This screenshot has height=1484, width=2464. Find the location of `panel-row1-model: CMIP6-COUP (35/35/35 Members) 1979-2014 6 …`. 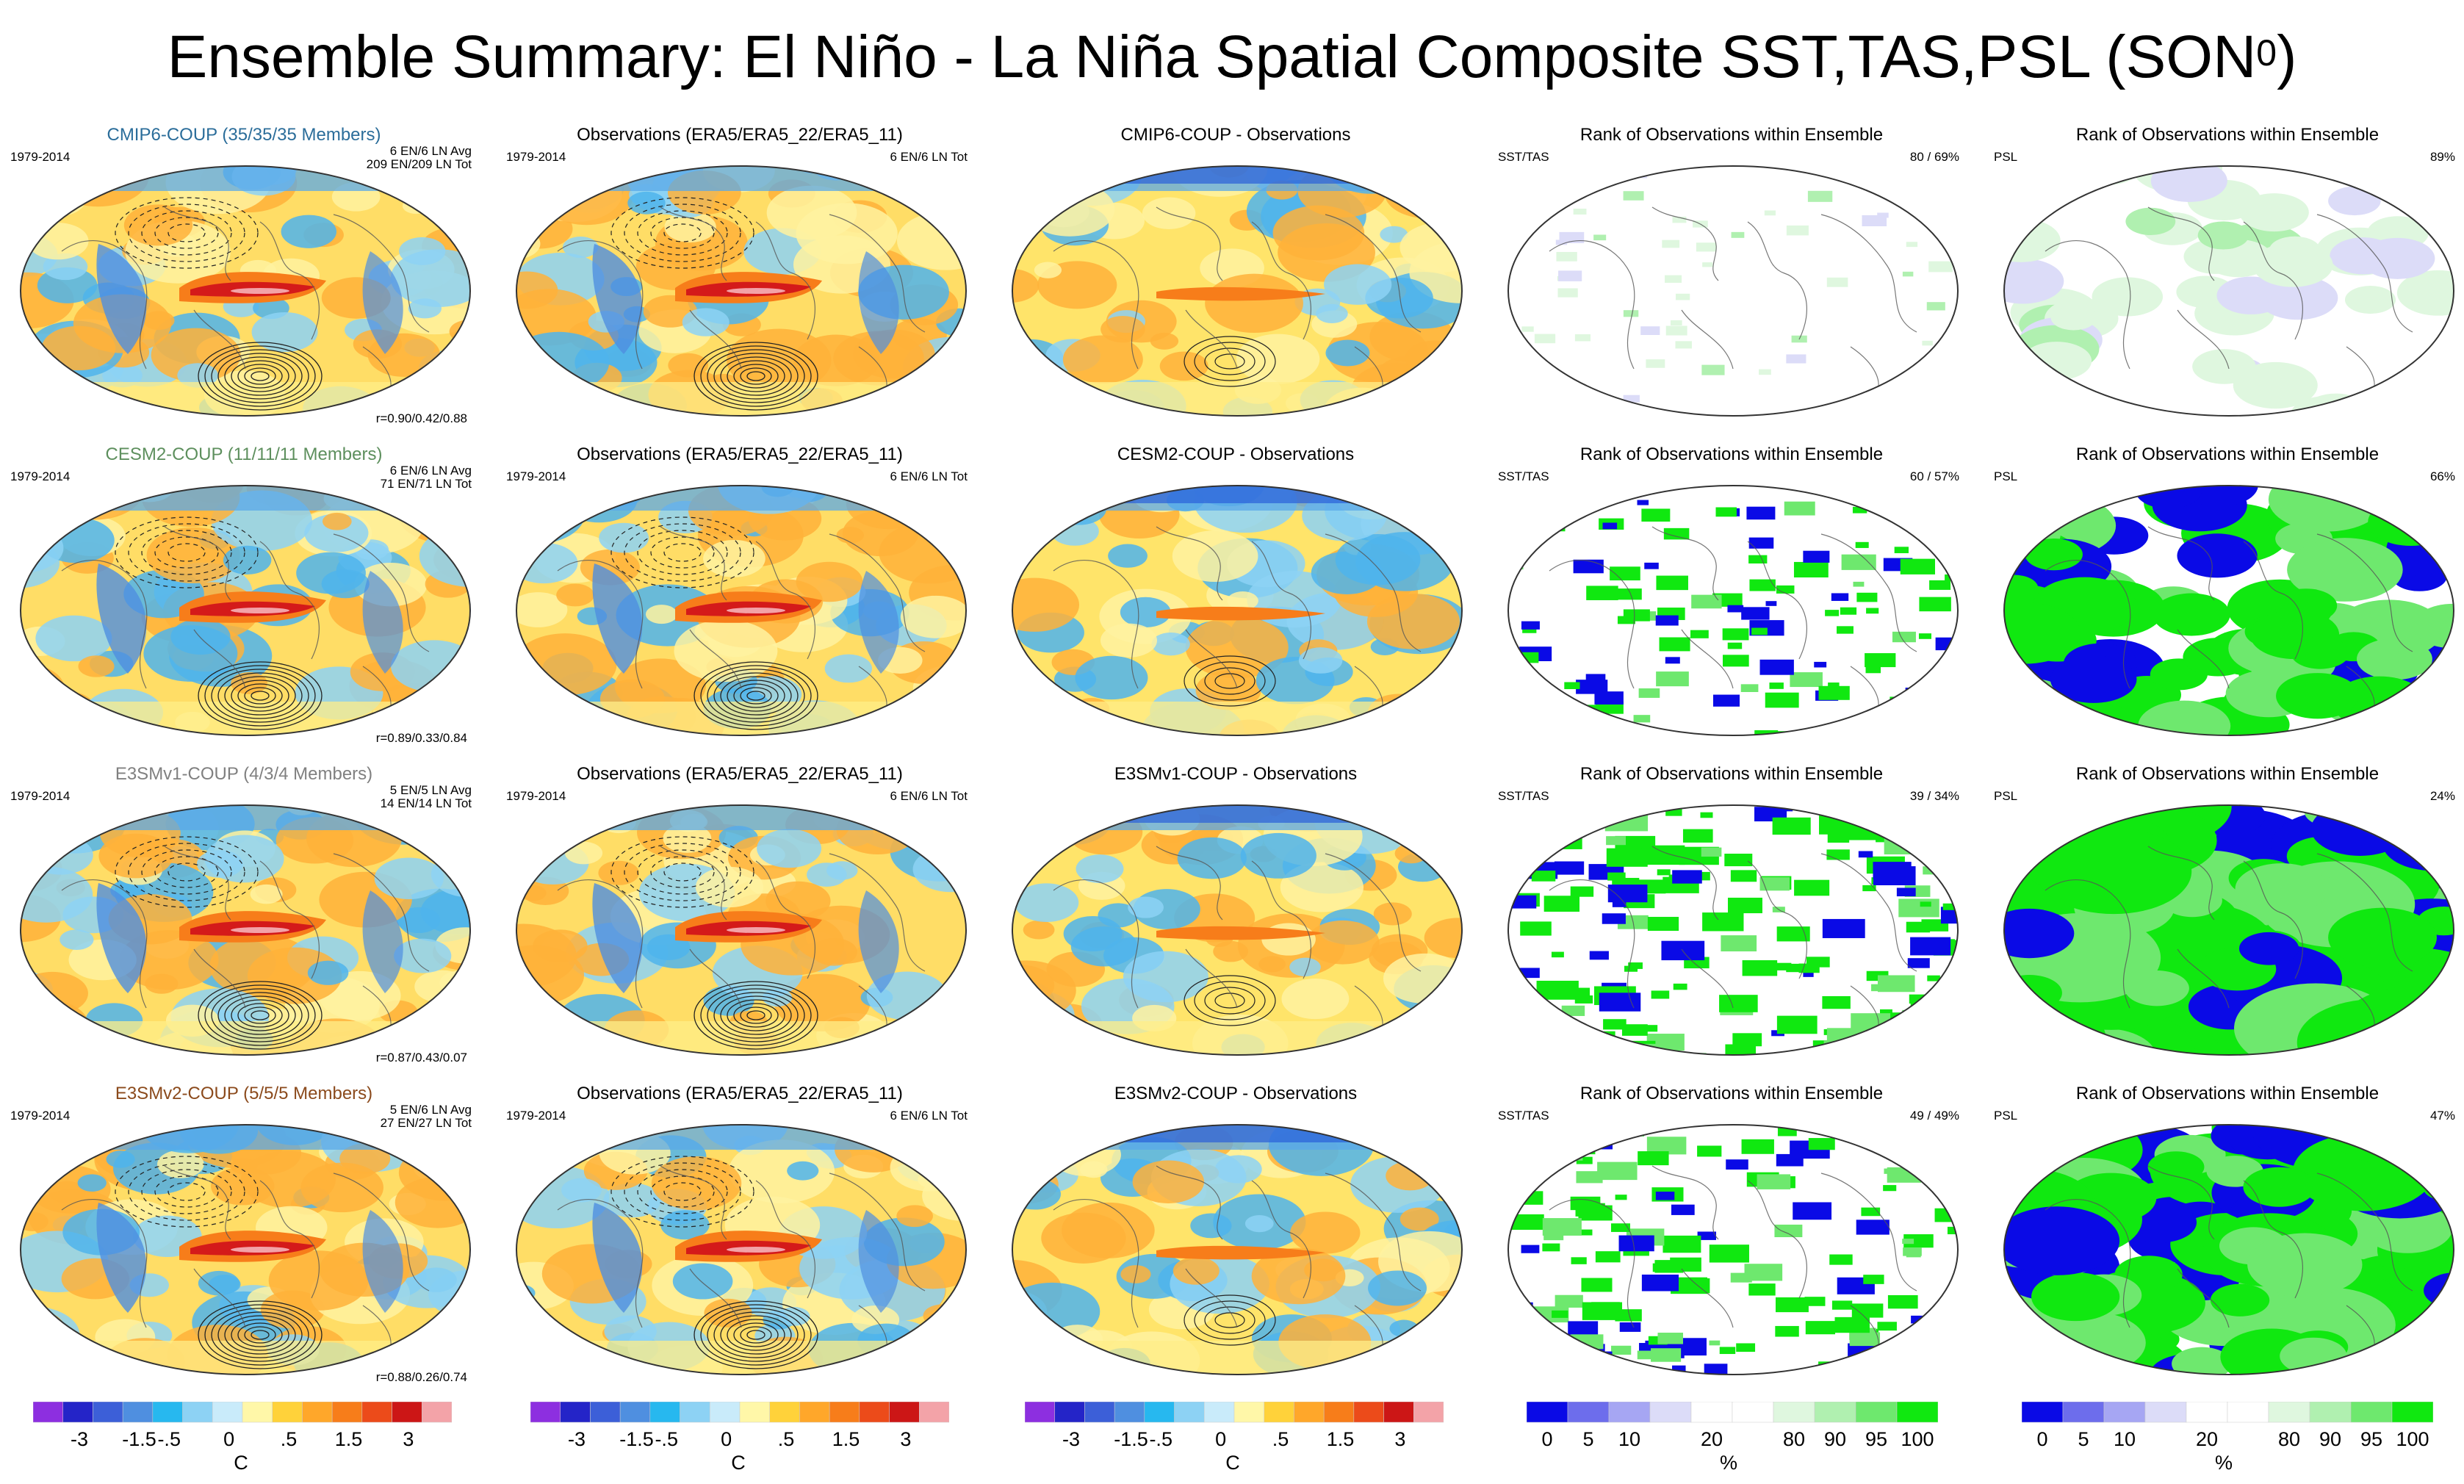

panel-row1-model: CMIP6-COUP (35/35/35 Members) 1979-2014 6 … is located at coordinates (244, 279).